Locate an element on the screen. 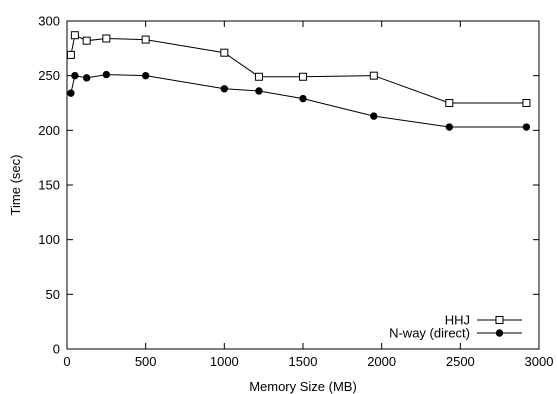 This screenshot has height=394, width=557. x-tick-label: 1500 is located at coordinates (303, 361).